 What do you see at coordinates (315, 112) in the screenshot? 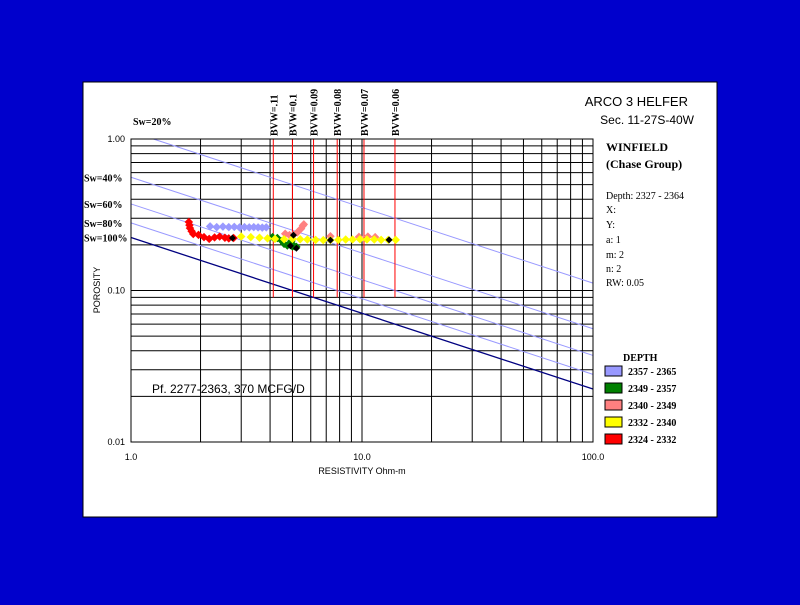
I see `bvw-line-label: BVW=0.09` at bounding box center [315, 112].